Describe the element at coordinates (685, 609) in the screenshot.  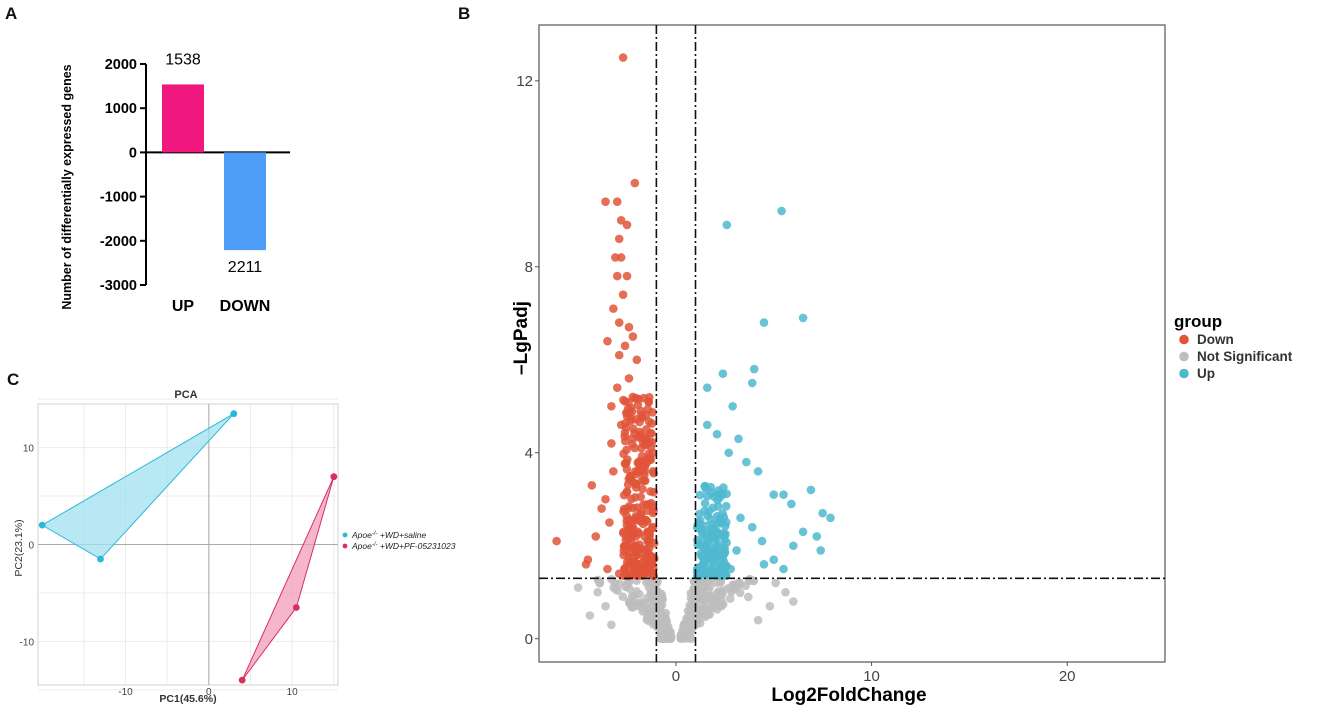
I see `volcano-series-not-significant` at that location.